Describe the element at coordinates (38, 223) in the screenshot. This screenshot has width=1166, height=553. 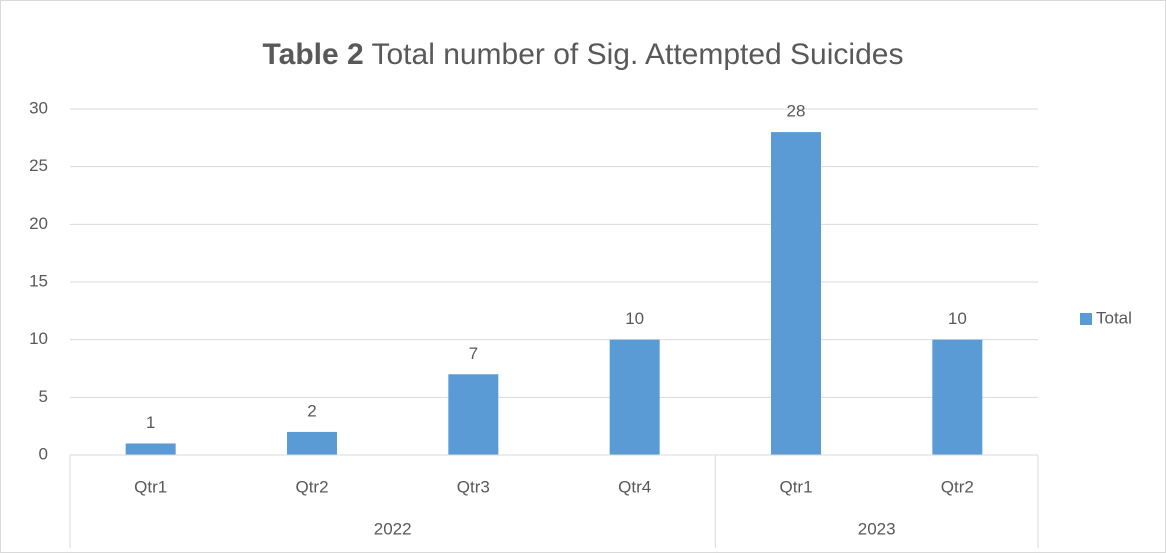
I see `y-tick-label: 20` at that location.